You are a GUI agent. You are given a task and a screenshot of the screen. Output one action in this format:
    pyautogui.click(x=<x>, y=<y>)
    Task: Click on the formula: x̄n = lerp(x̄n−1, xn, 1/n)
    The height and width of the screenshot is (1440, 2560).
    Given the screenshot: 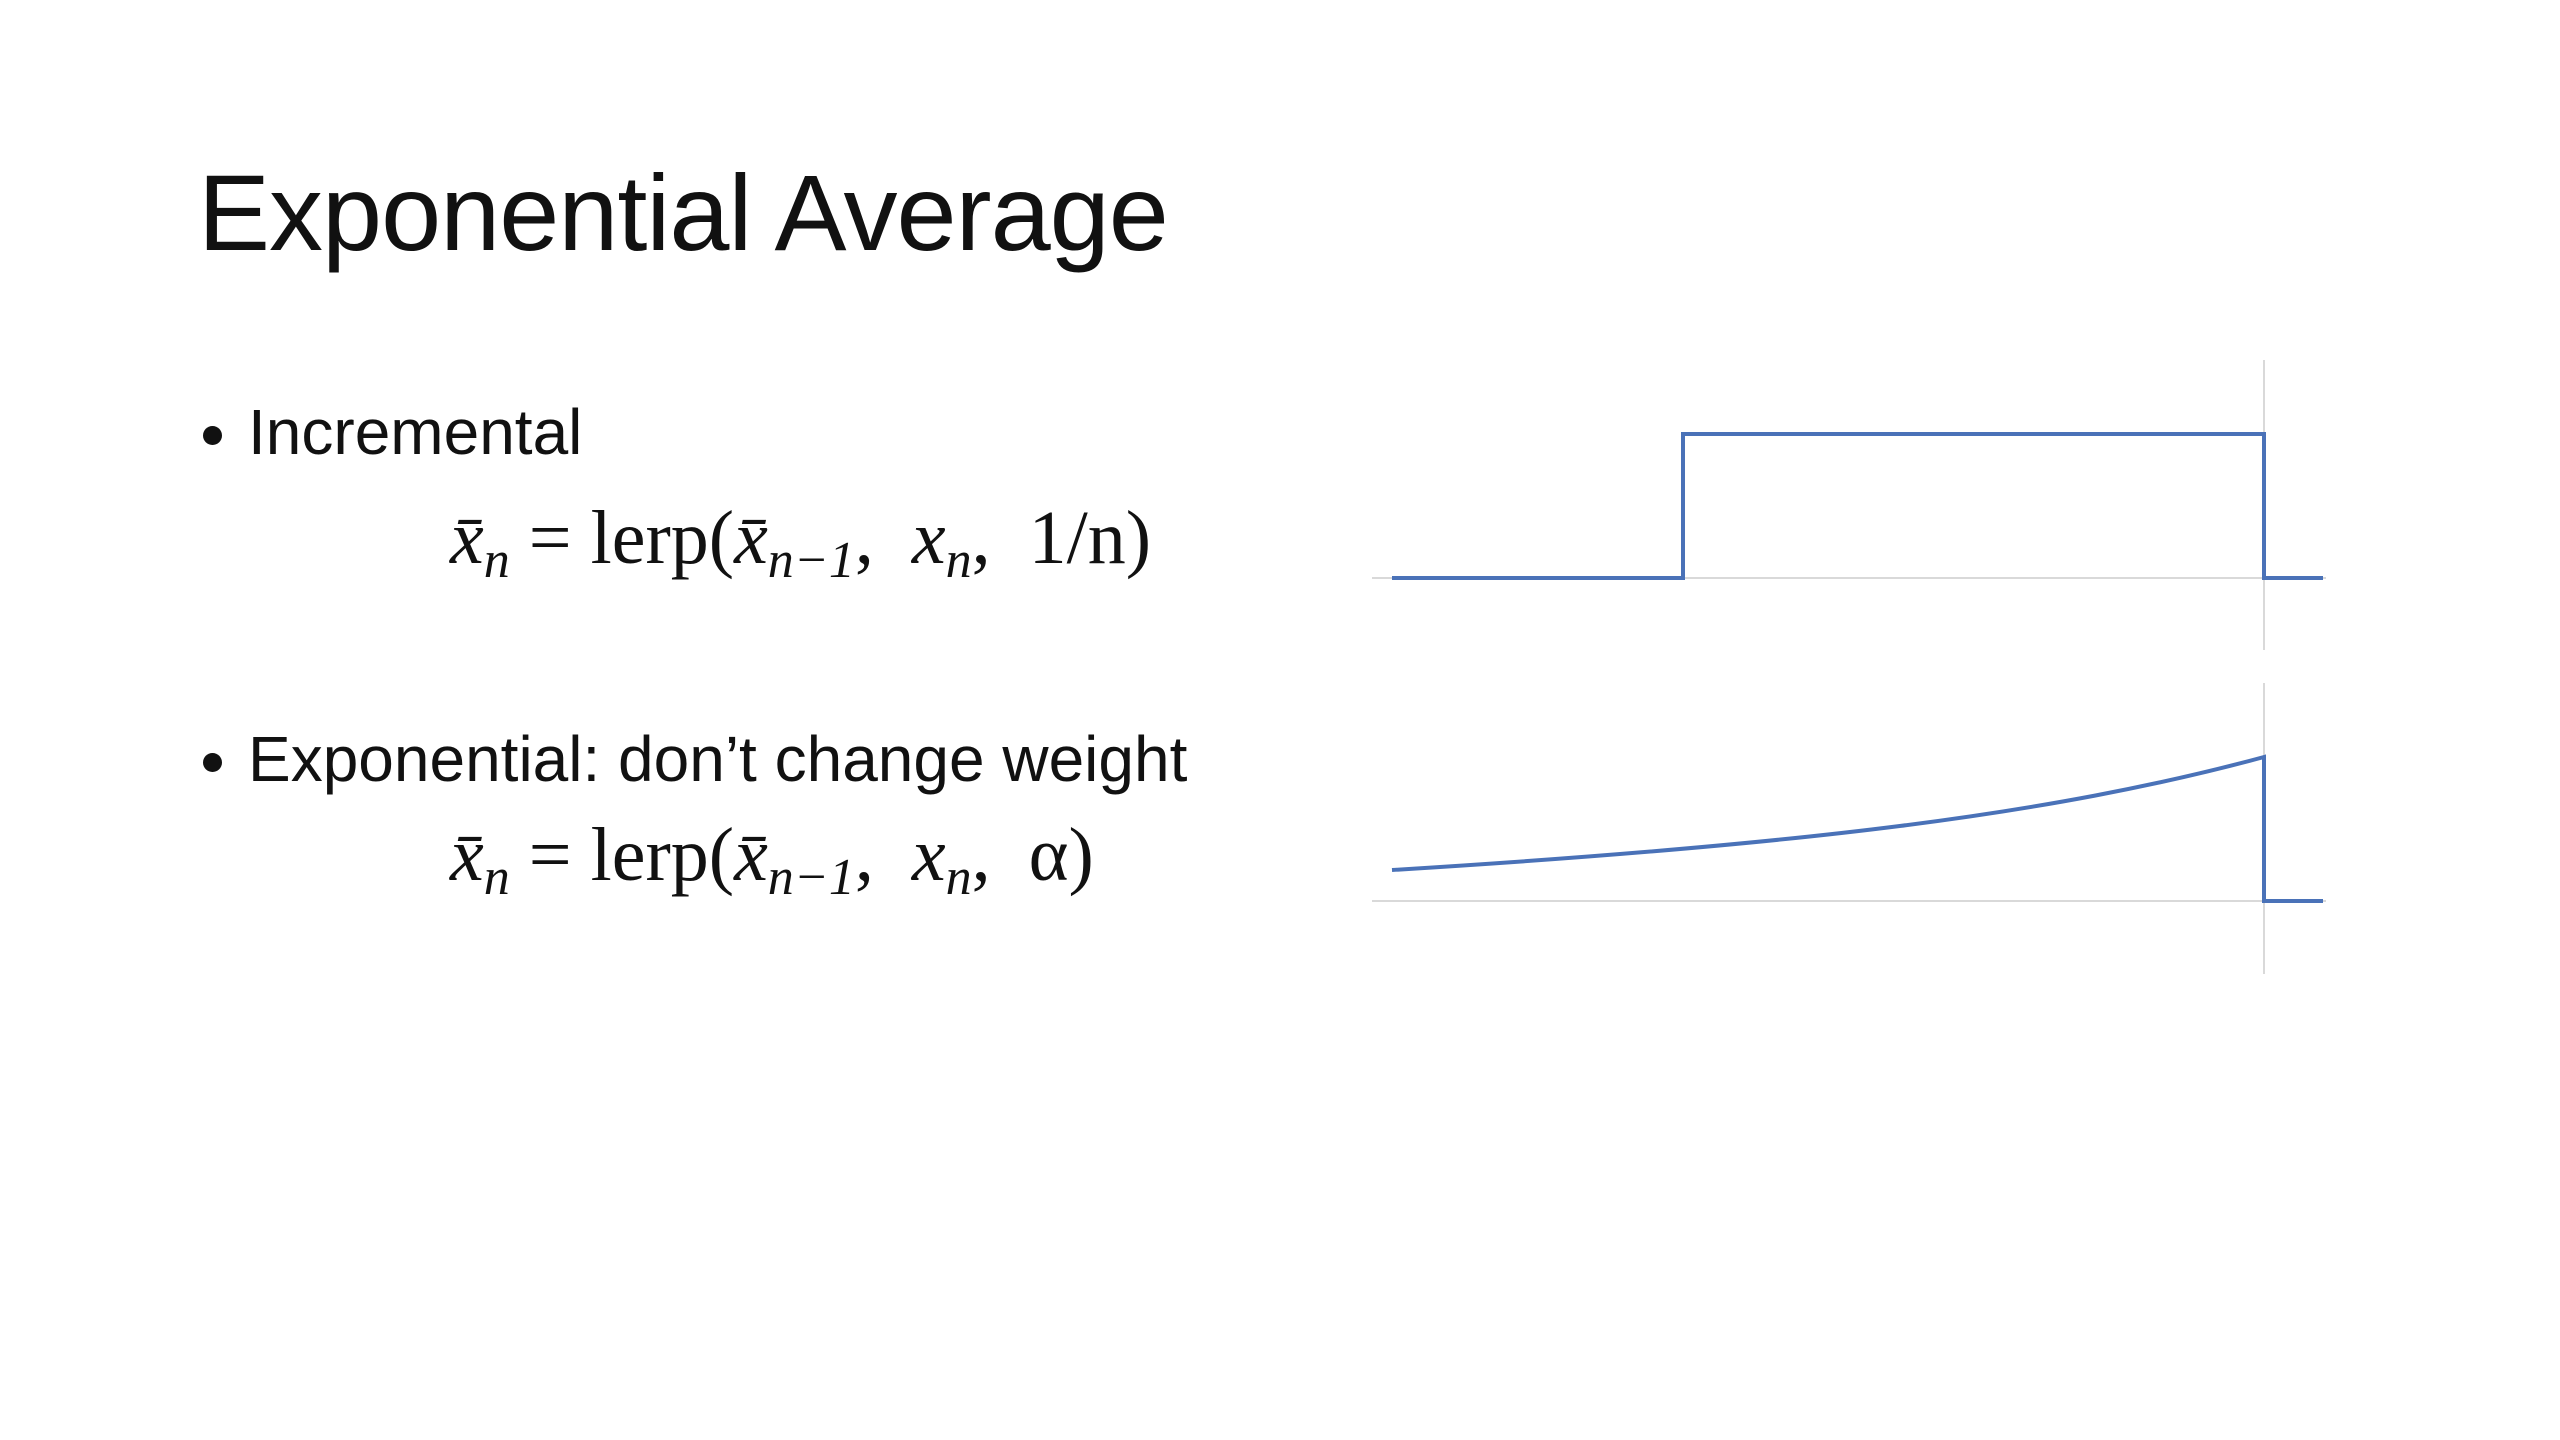 What is the action you would take?
    pyautogui.click(x=800, y=542)
    